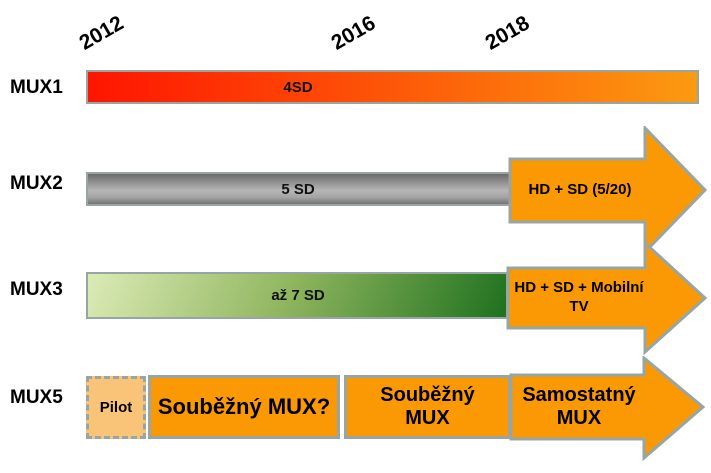 This screenshot has height=473, width=711. I want to click on mux5-arrow: Samostatný MUX, so click(608, 409).